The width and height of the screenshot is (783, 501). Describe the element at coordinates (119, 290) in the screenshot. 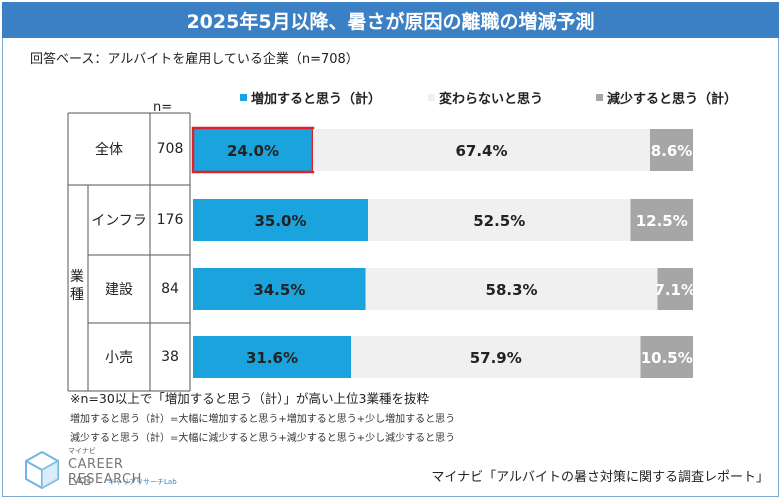

I see `row-label-construction: 建設` at that location.